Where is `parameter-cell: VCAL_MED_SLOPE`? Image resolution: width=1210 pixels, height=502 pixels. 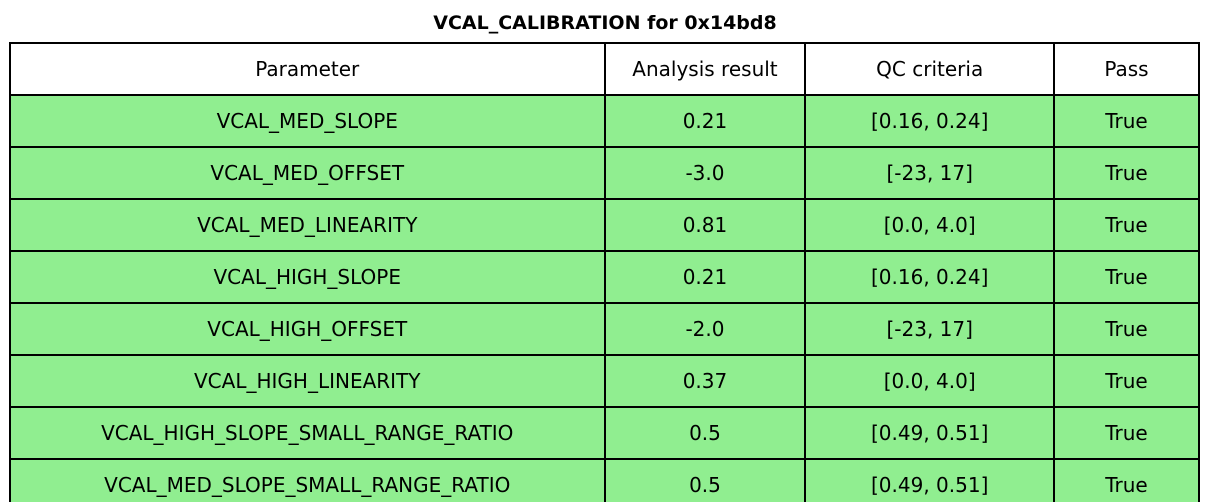
parameter-cell: VCAL_MED_SLOPE is located at coordinates (307, 121).